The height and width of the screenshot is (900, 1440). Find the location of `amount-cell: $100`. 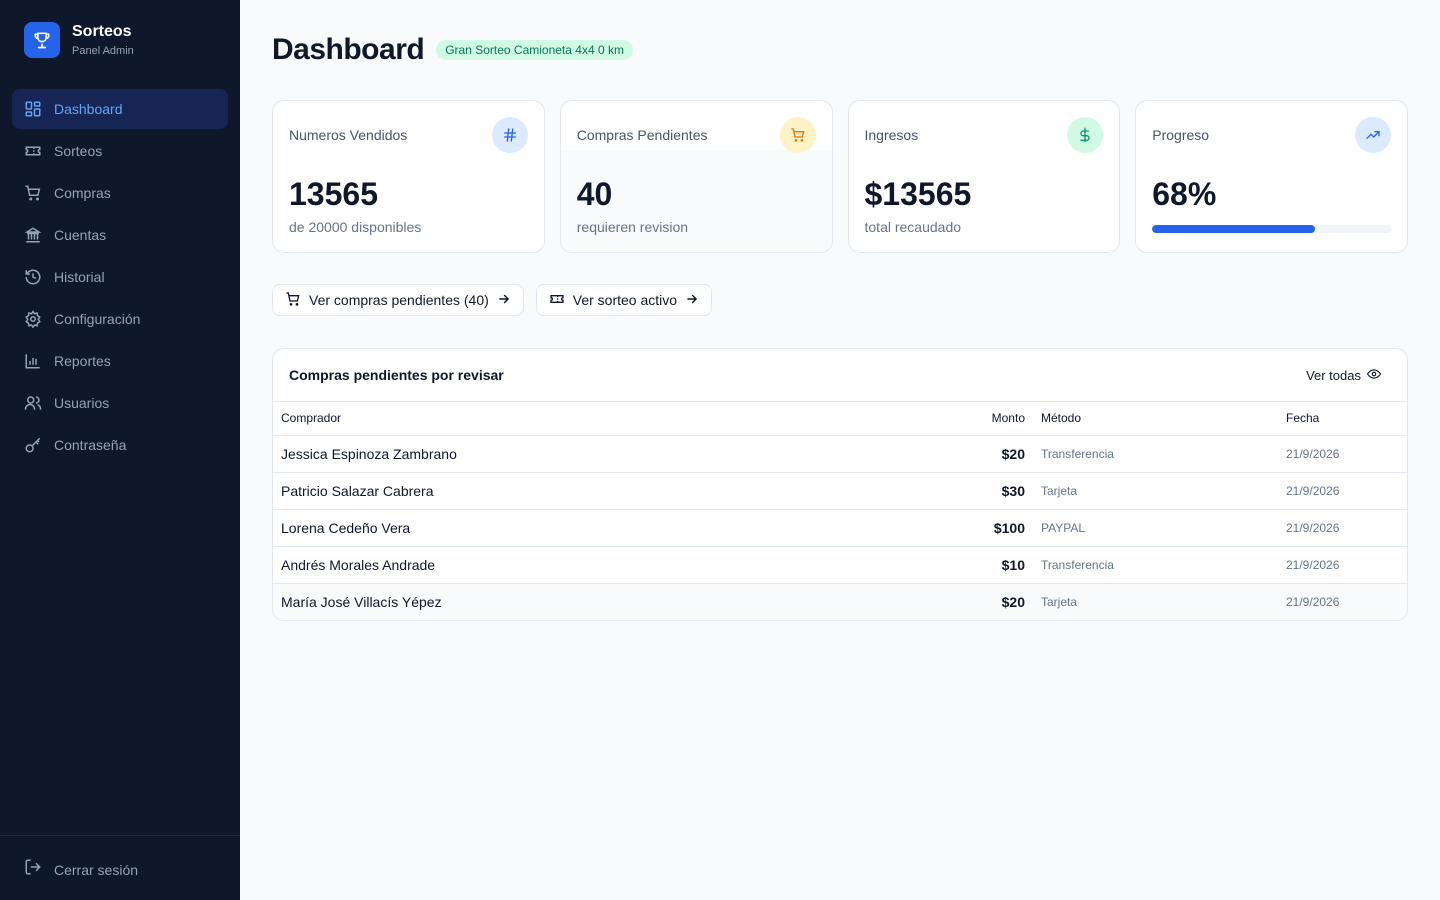

amount-cell: $100 is located at coordinates (989, 528).